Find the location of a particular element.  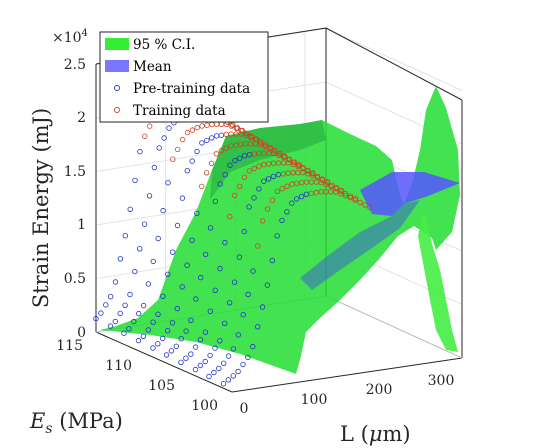

z-tick-label: 2 is located at coordinates (81, 118).